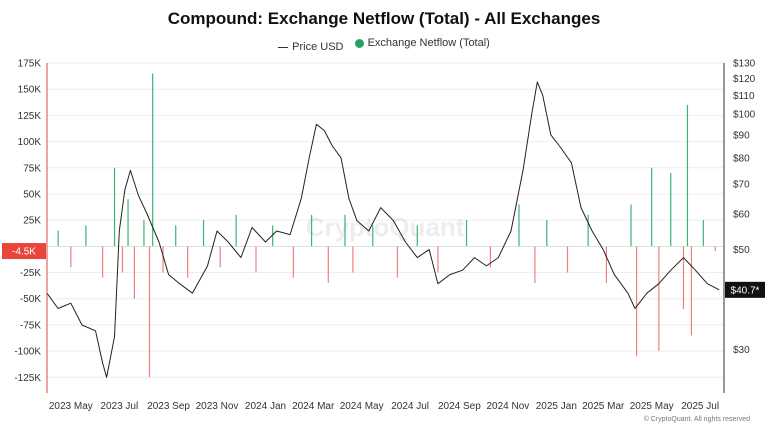 The width and height of the screenshot is (768, 432). I want to click on legend-item-price: Price USD, so click(311, 47).